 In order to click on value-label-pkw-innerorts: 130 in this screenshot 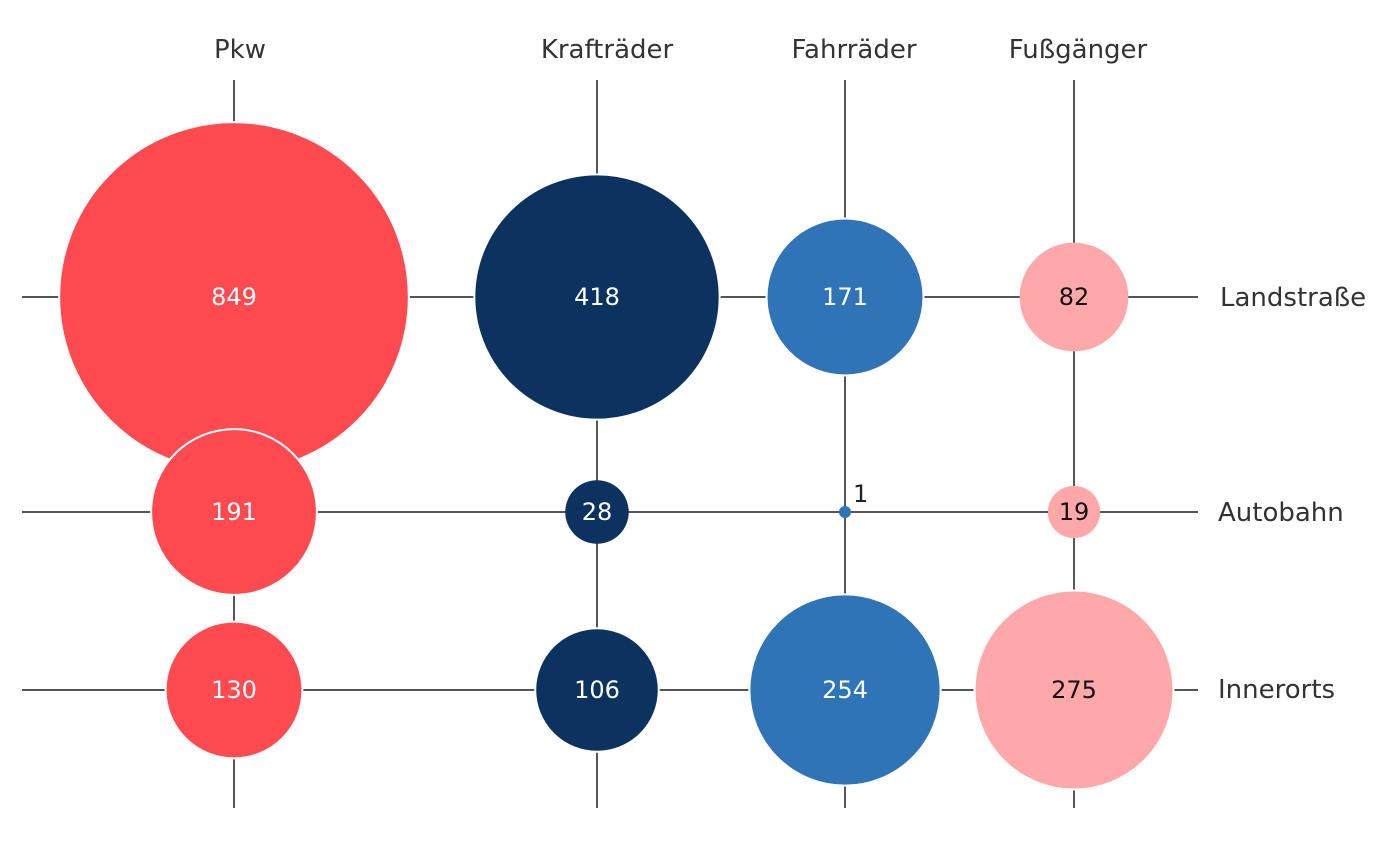, I will do `click(234, 690)`.